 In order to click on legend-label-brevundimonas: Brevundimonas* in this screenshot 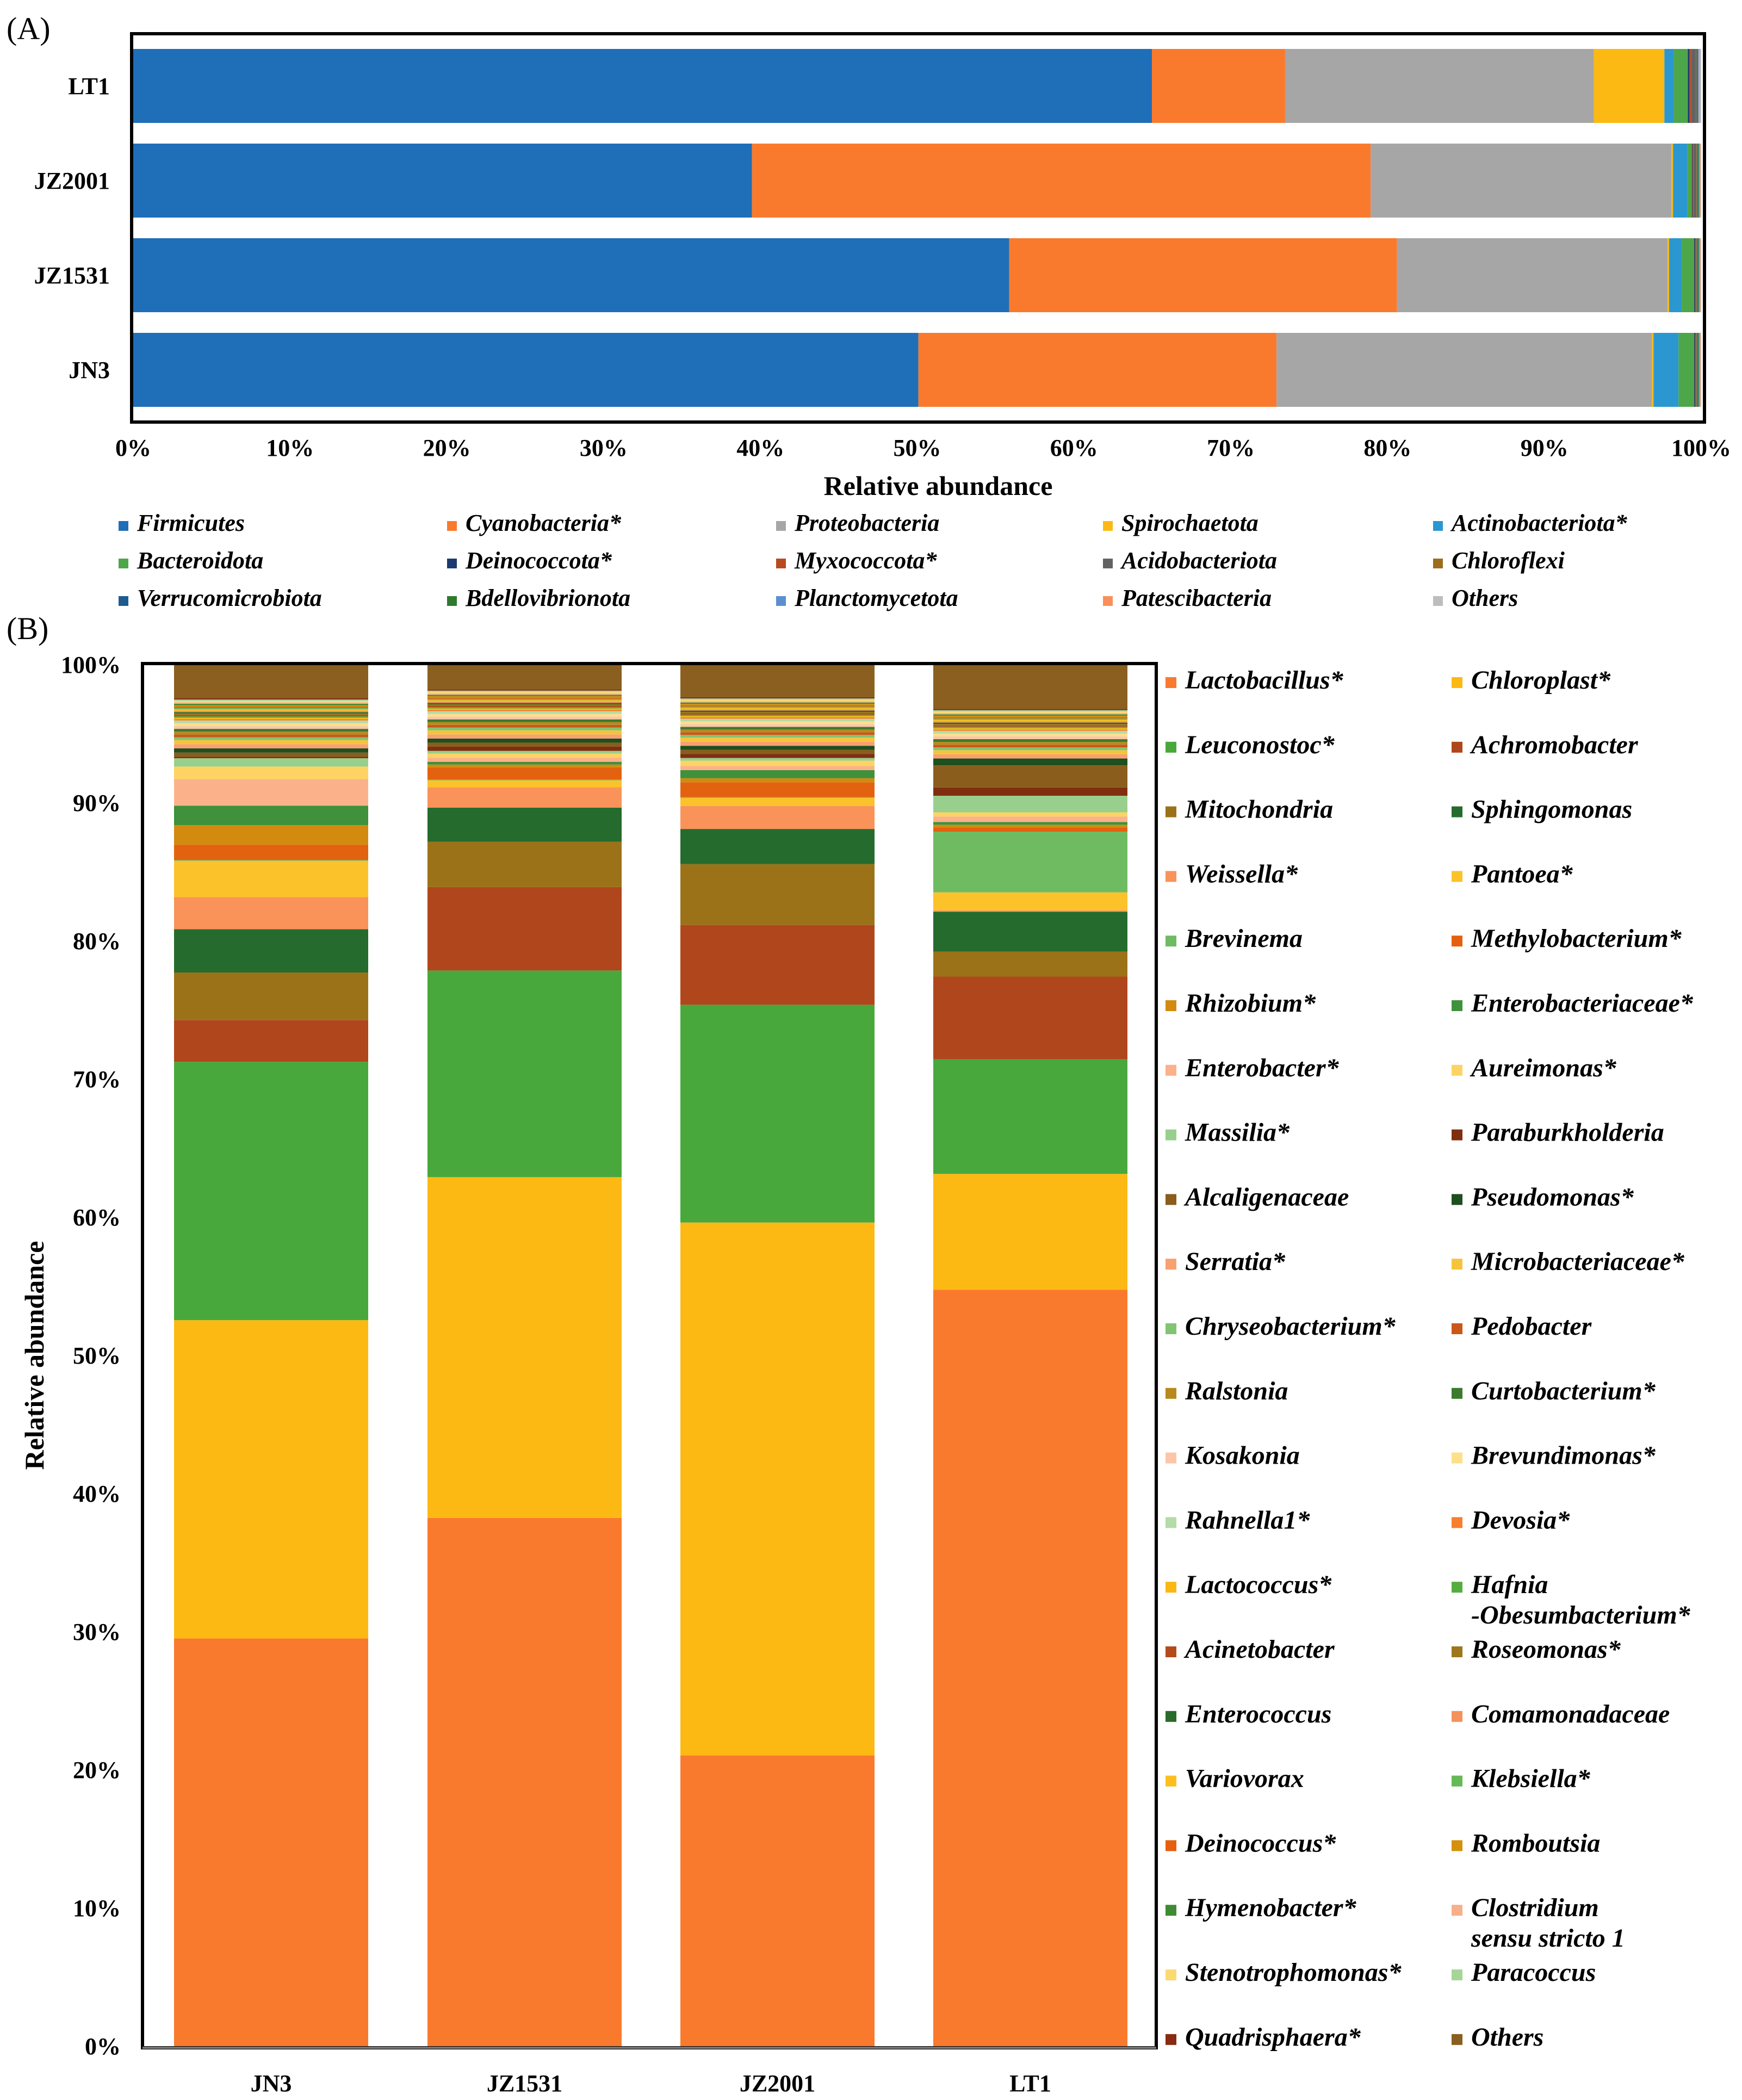, I will do `click(1563, 1455)`.